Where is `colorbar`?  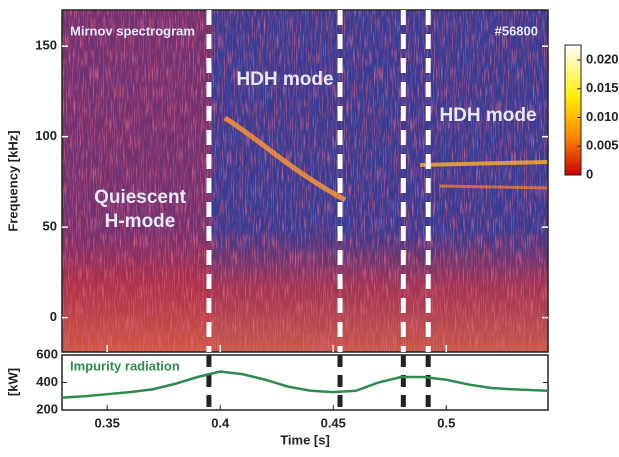
colorbar is located at coordinates (573, 110).